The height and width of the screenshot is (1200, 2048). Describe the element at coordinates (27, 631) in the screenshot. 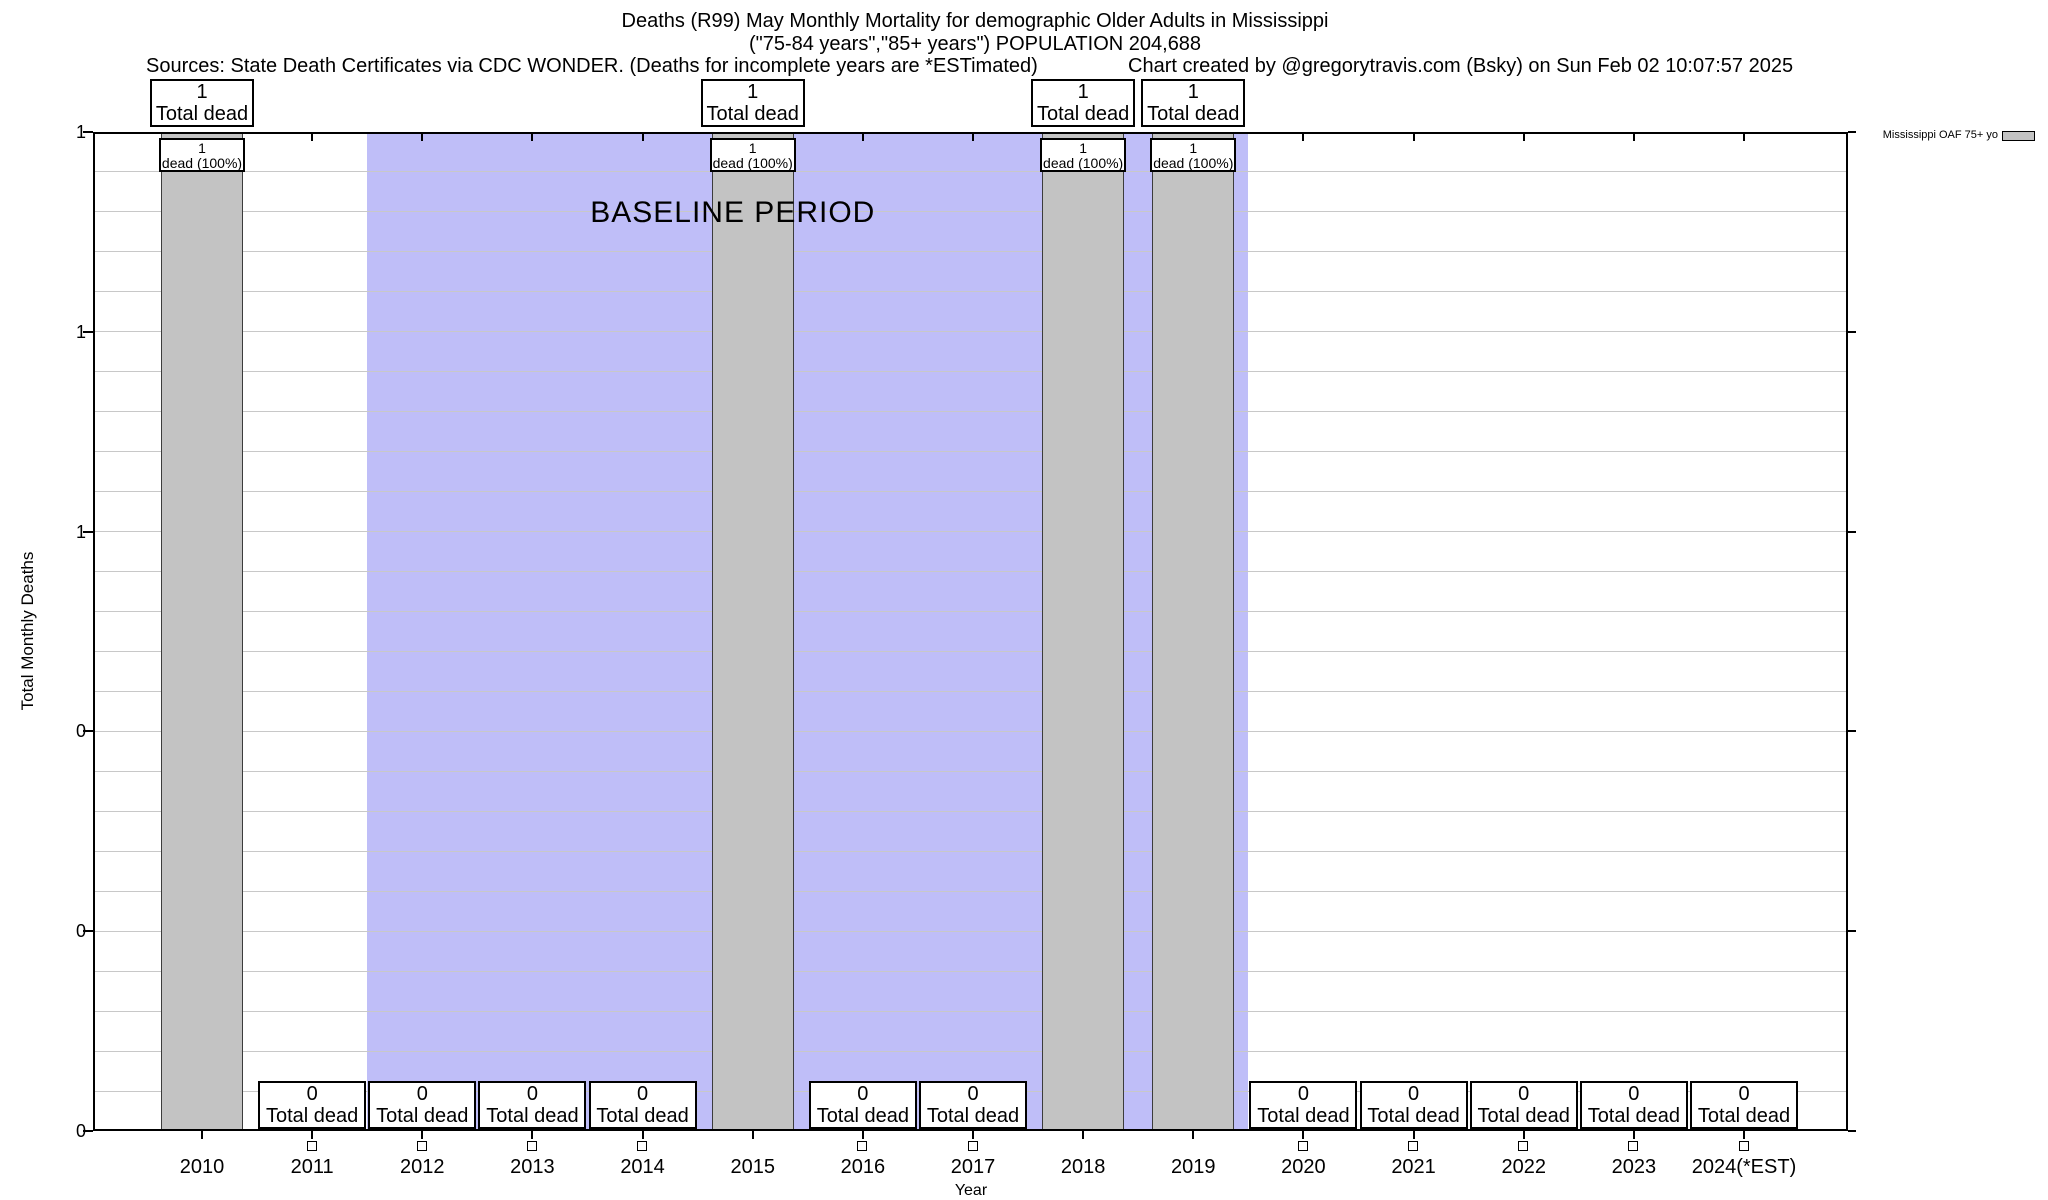

I see `y-axis-label: Total Monthly Deaths` at that location.